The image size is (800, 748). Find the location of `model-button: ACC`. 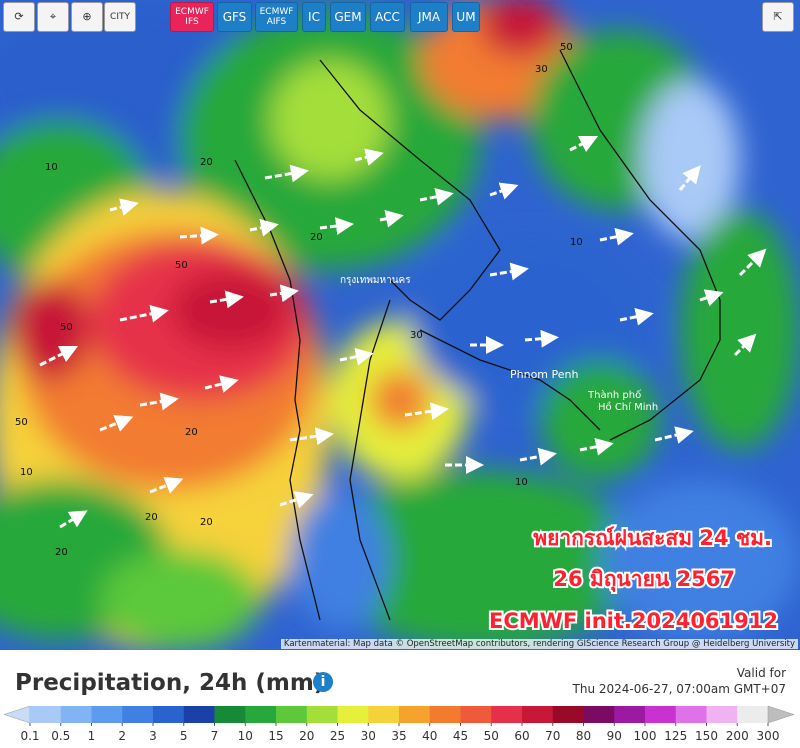

model-button: ACC is located at coordinates (387, 17).